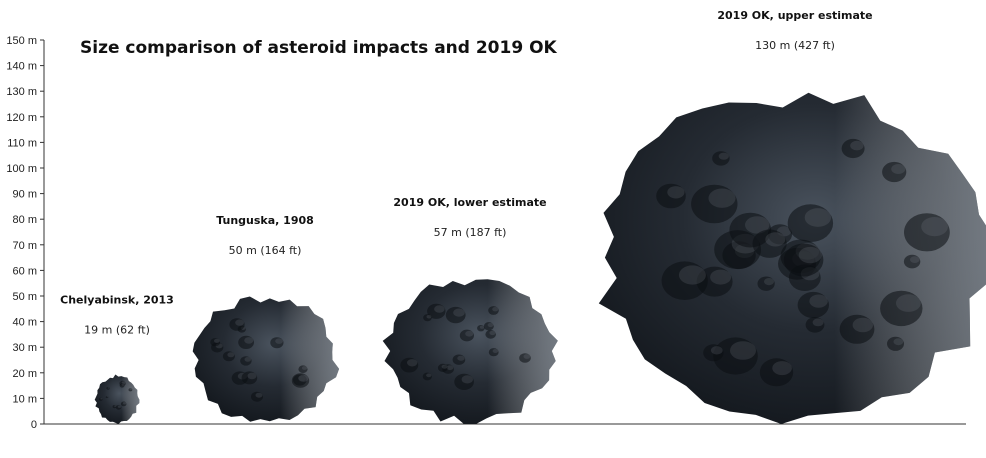 The image size is (986, 458). What do you see at coordinates (470, 232) in the screenshot?
I see `asteroid-size-label: 57 m (187 ft)` at bounding box center [470, 232].